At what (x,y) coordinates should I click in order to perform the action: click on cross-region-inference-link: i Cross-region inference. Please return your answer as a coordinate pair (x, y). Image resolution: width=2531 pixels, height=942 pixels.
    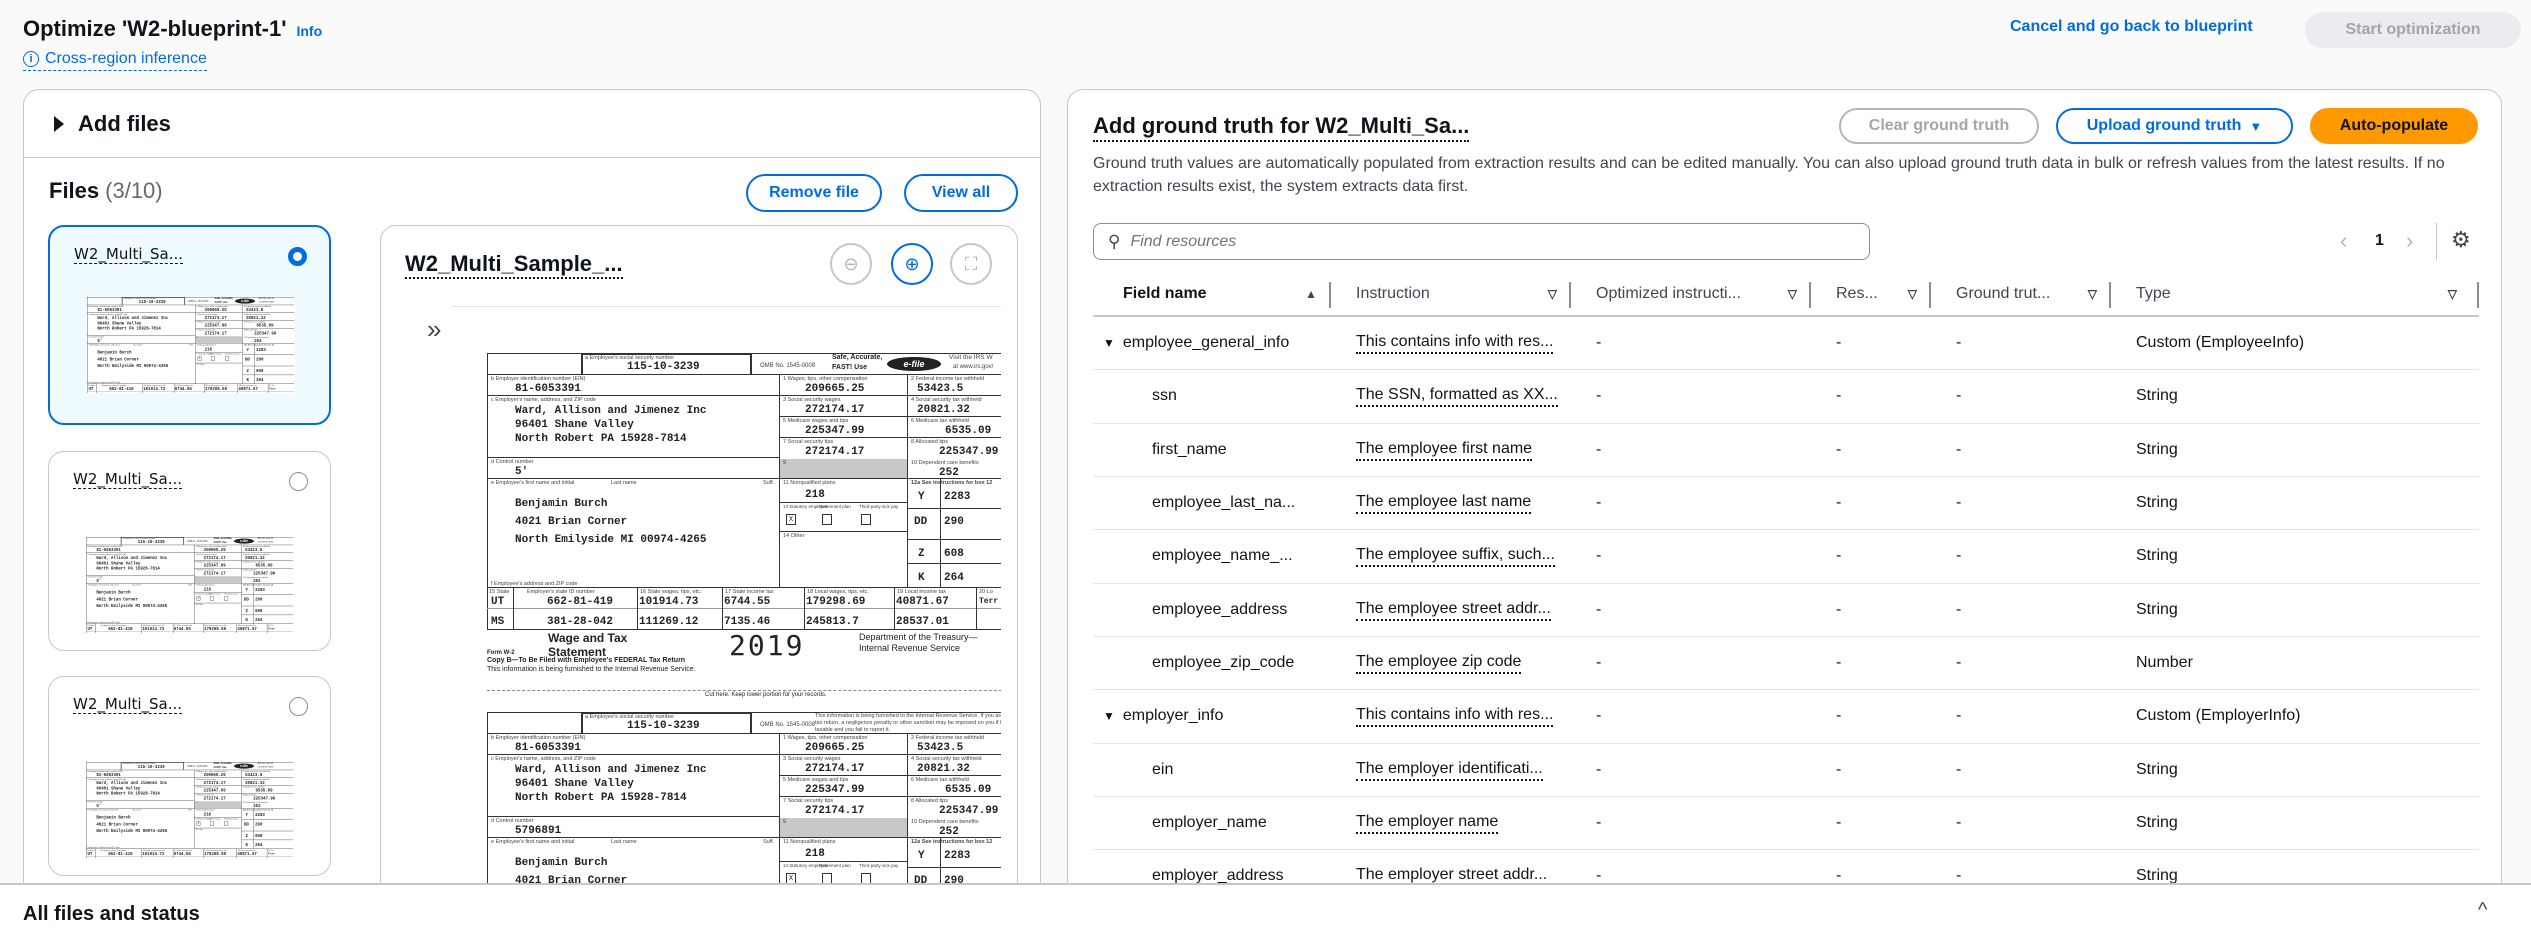
    Looking at the image, I should click on (115, 60).